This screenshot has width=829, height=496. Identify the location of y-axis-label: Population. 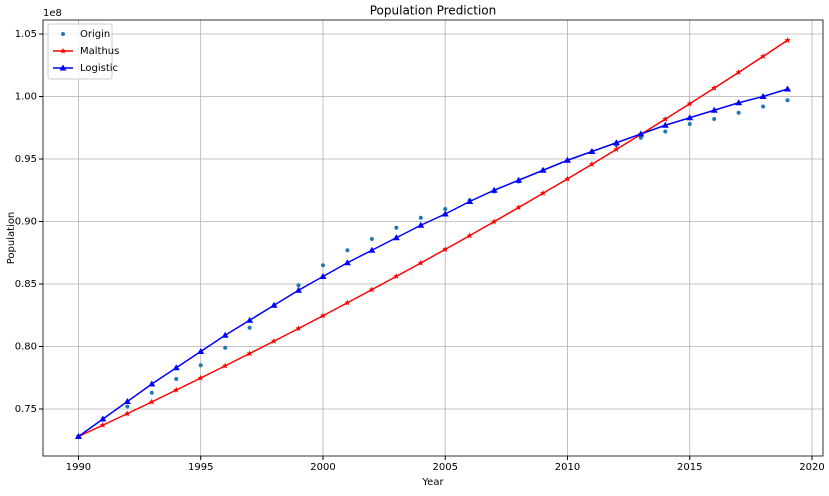
(11, 238).